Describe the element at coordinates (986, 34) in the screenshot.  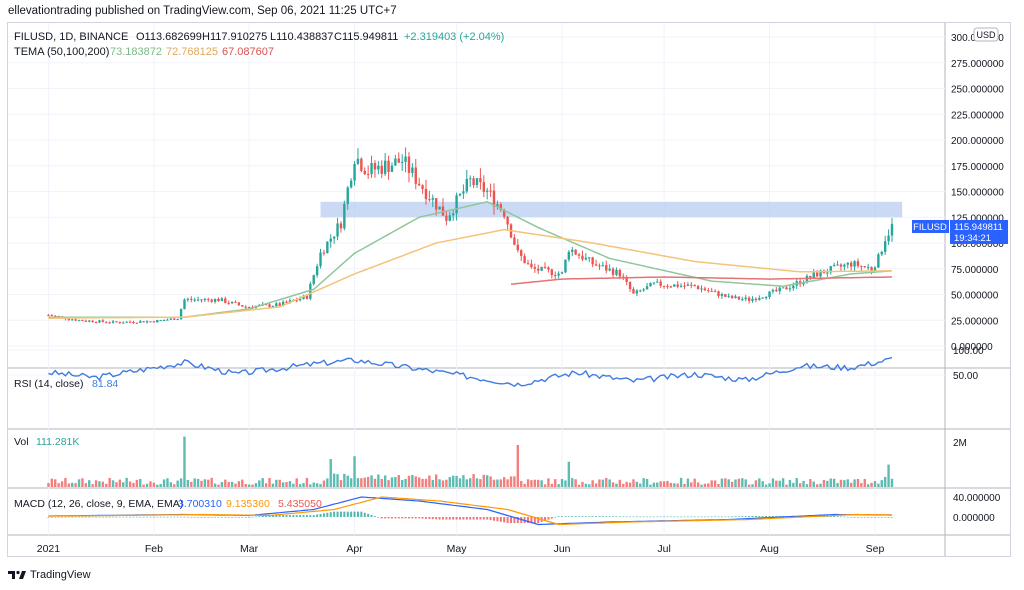
I see `currency-badge` at that location.